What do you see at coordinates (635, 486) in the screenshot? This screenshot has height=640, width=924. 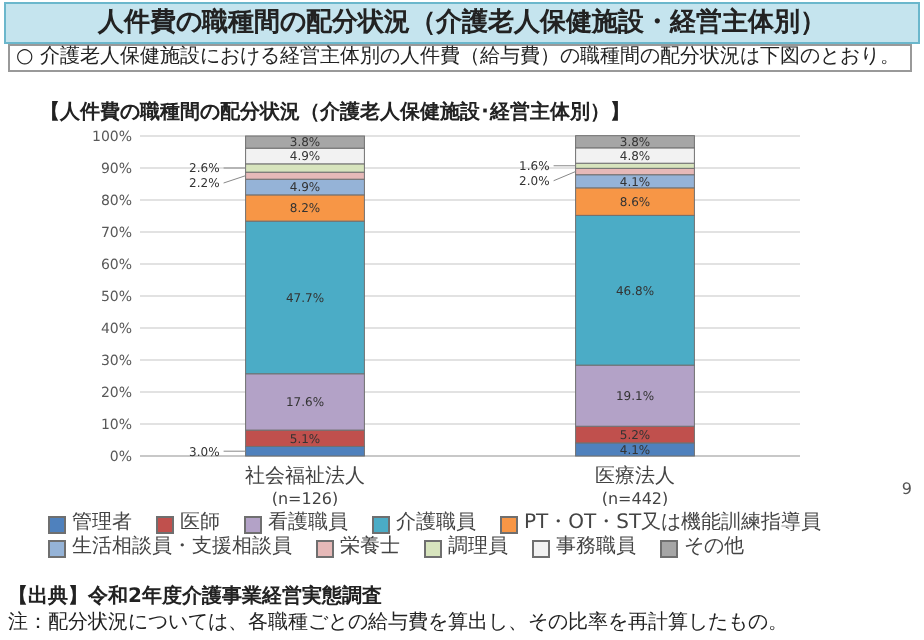 I see `x-tick-label: 医療法人 (n=442)` at bounding box center [635, 486].